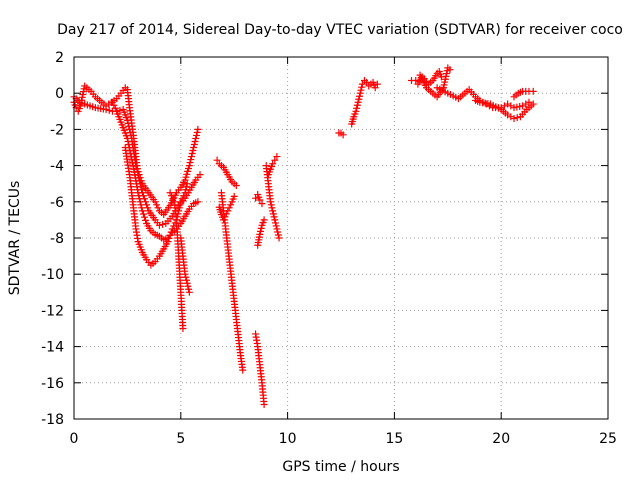  What do you see at coordinates (57, 130) in the screenshot?
I see `y-tick-label: -2` at bounding box center [57, 130].